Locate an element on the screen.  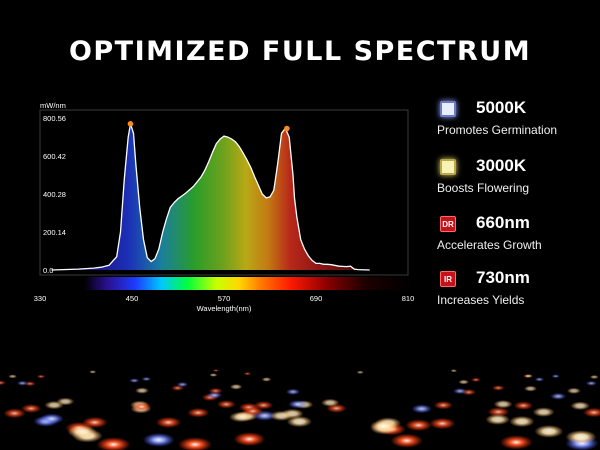
x-tick-label: 690 is located at coordinates (316, 298).